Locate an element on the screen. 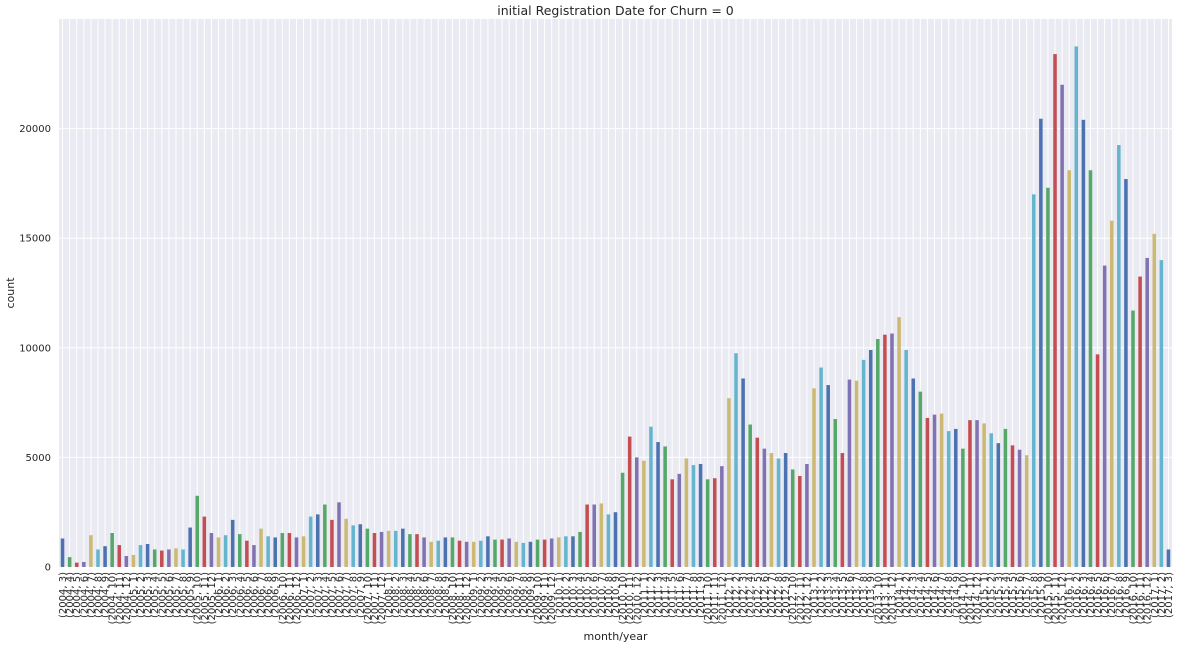 The width and height of the screenshot is (1184, 647). y-tick-label: 10000 is located at coordinates (35, 348).